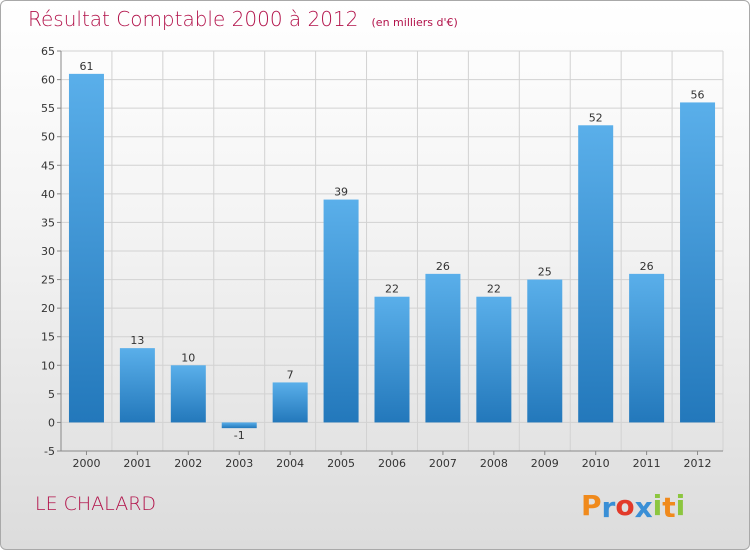 The width and height of the screenshot is (750, 550). What do you see at coordinates (48, 194) in the screenshot?
I see `y-tick-label: 40` at bounding box center [48, 194].